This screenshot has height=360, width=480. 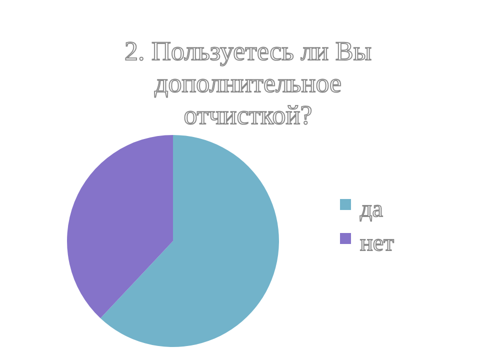 I want to click on chart-title: 2. Пользуетесь ли Вы дополнительное отчисткой?, so click(x=248, y=83).